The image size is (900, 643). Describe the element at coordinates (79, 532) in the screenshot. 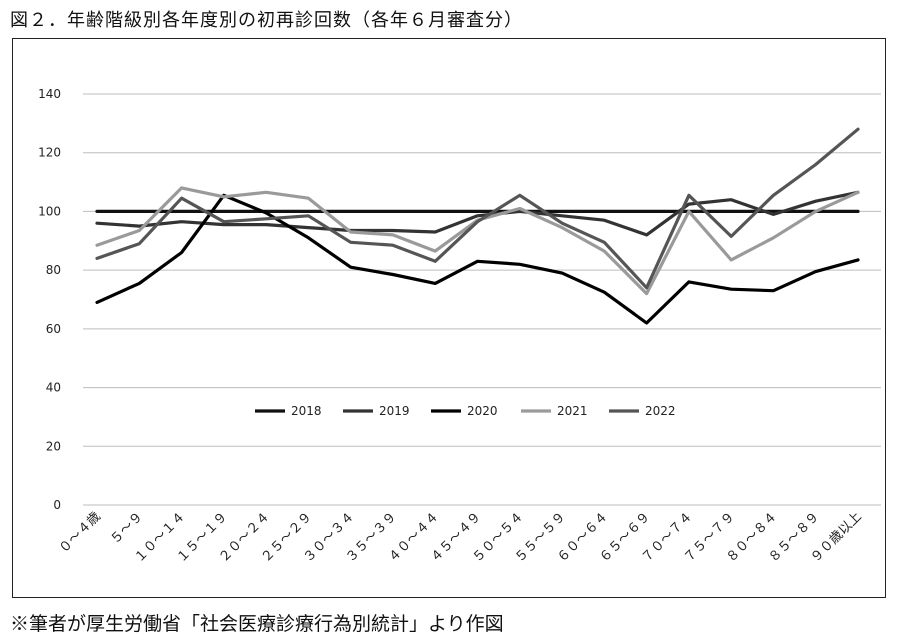

I see `x-tick-label: ０～４歳` at that location.